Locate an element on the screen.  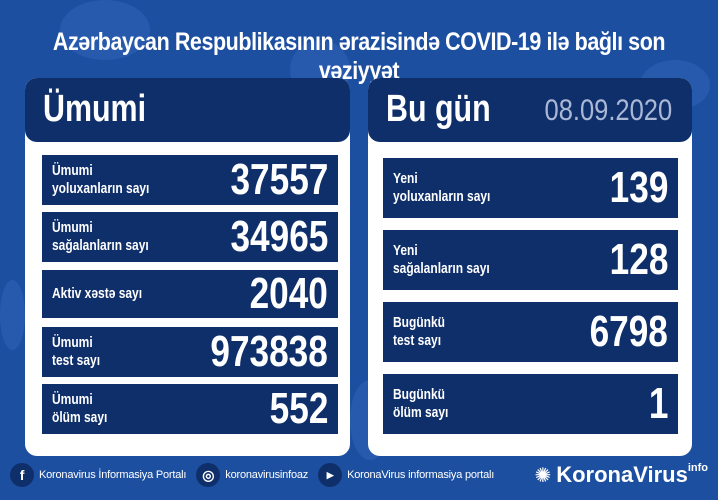
stat-value: 552 is located at coordinates (298, 408).